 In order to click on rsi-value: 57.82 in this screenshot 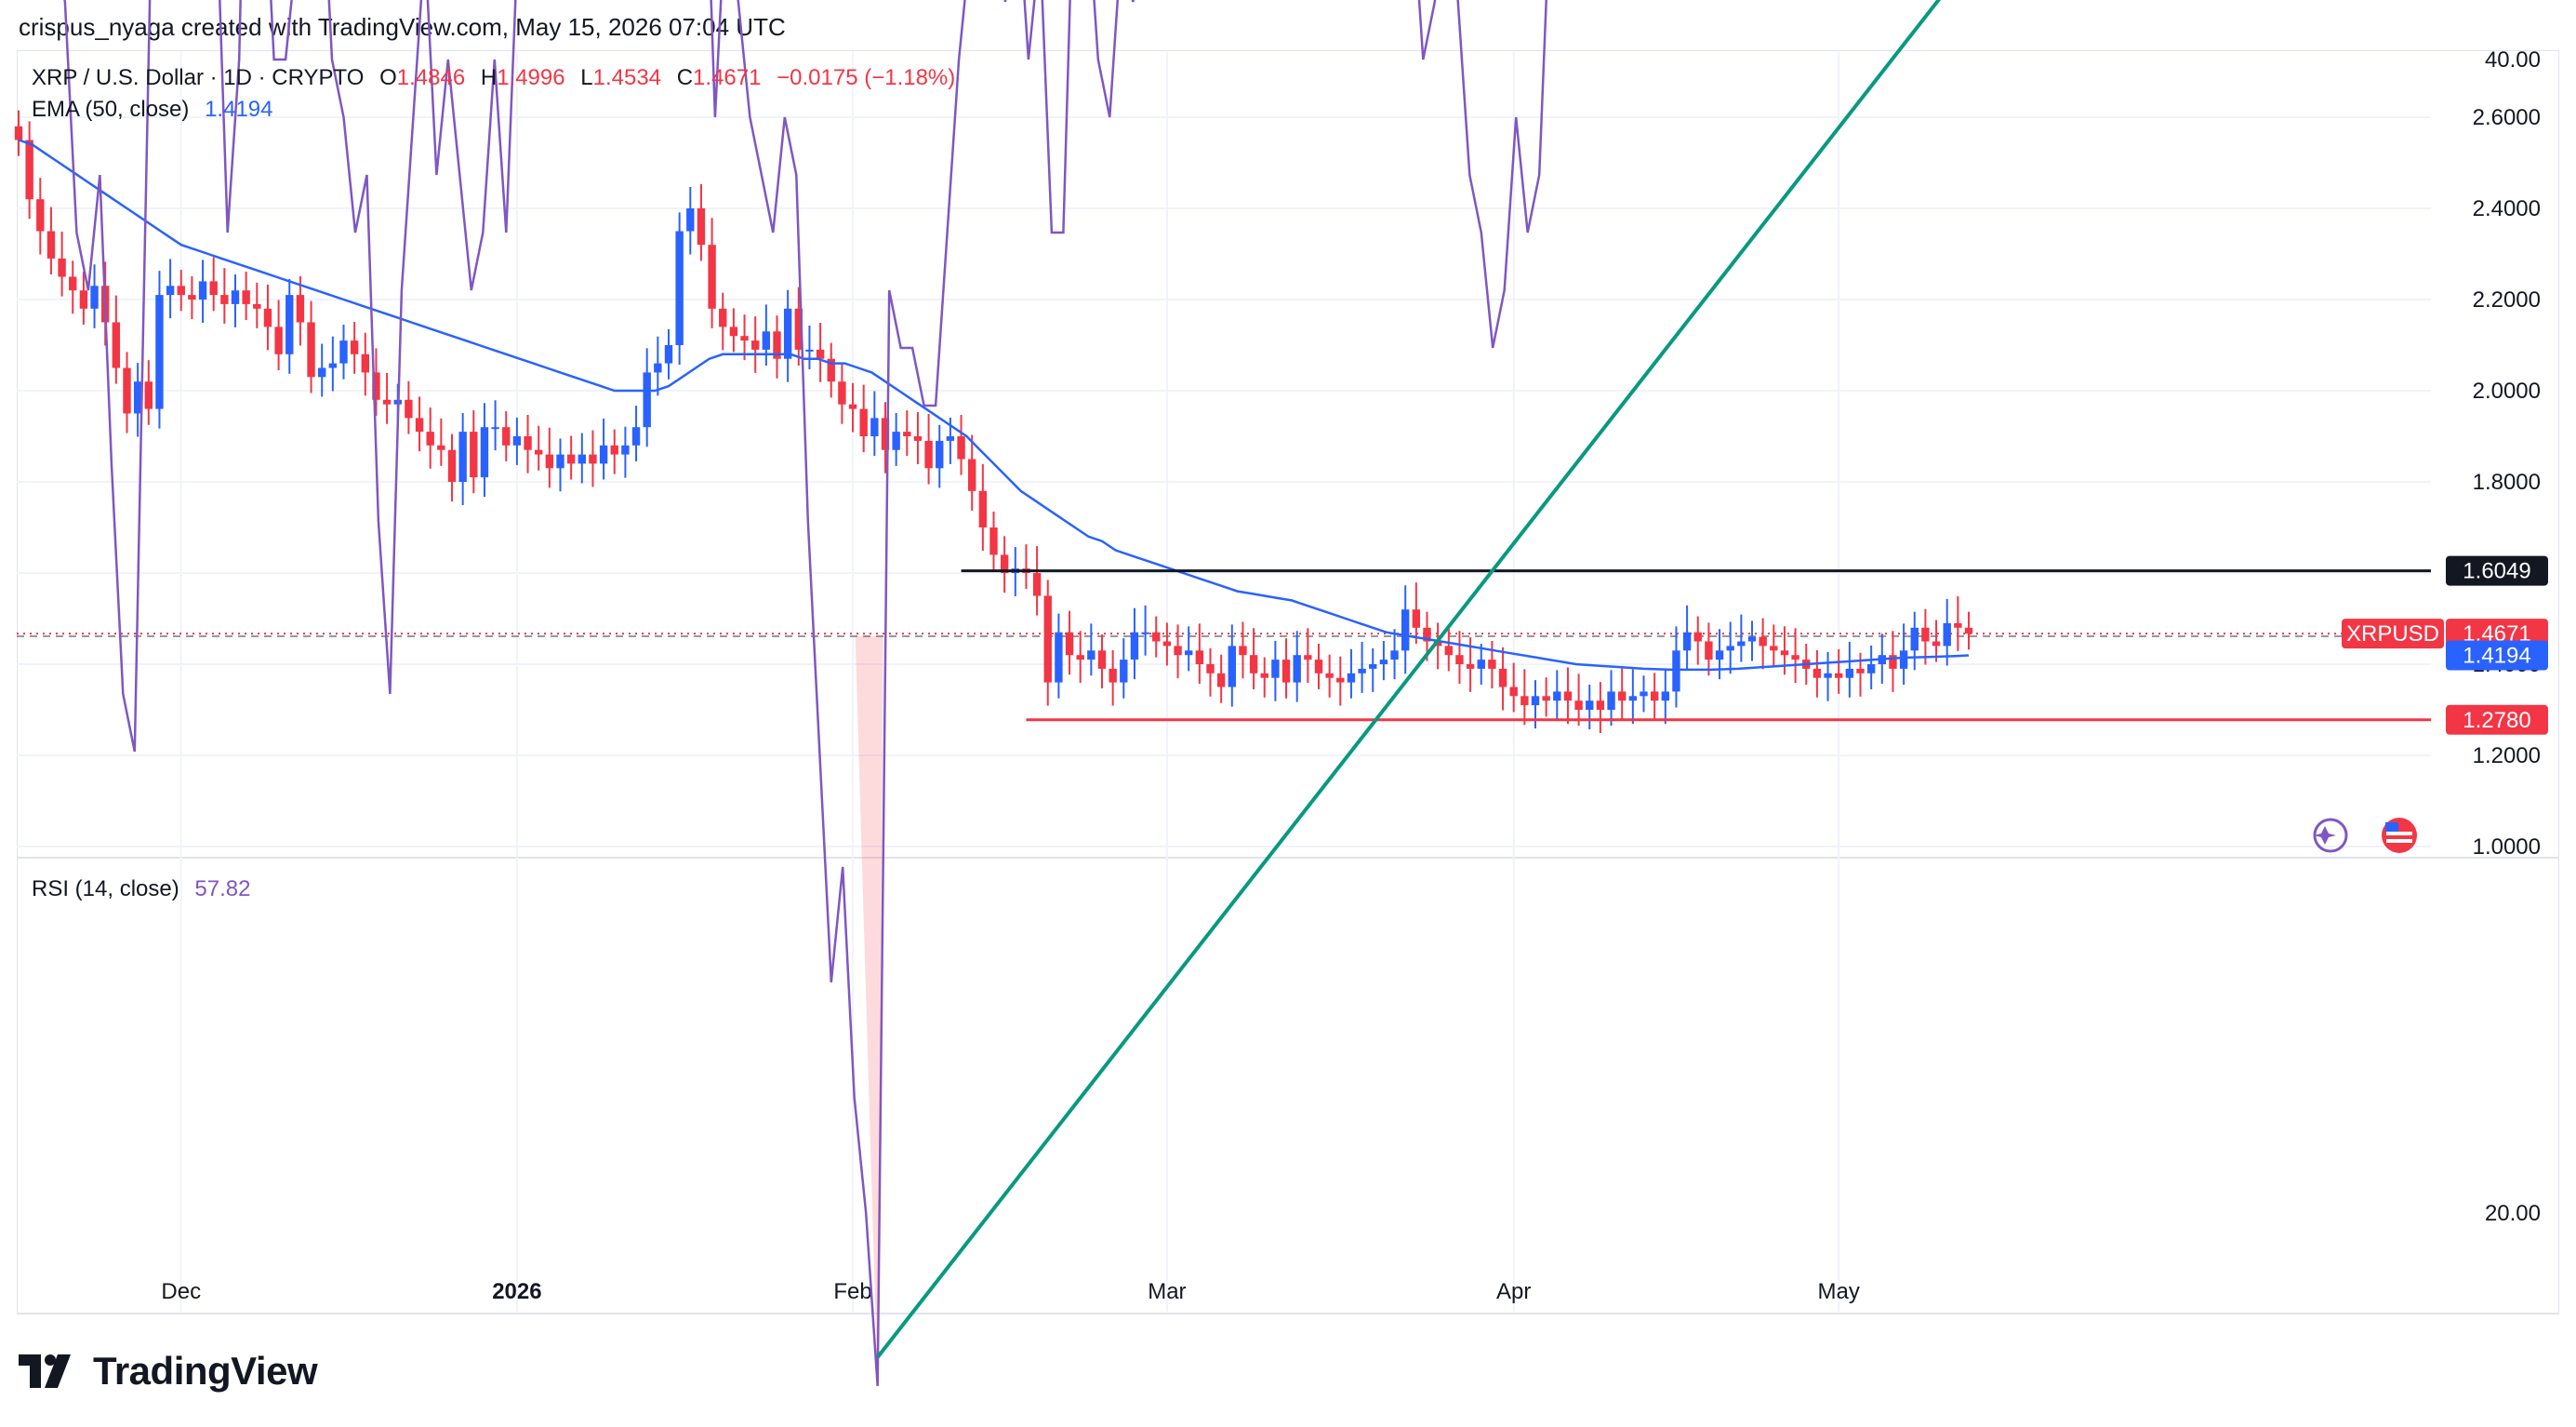, I will do `click(222, 888)`.